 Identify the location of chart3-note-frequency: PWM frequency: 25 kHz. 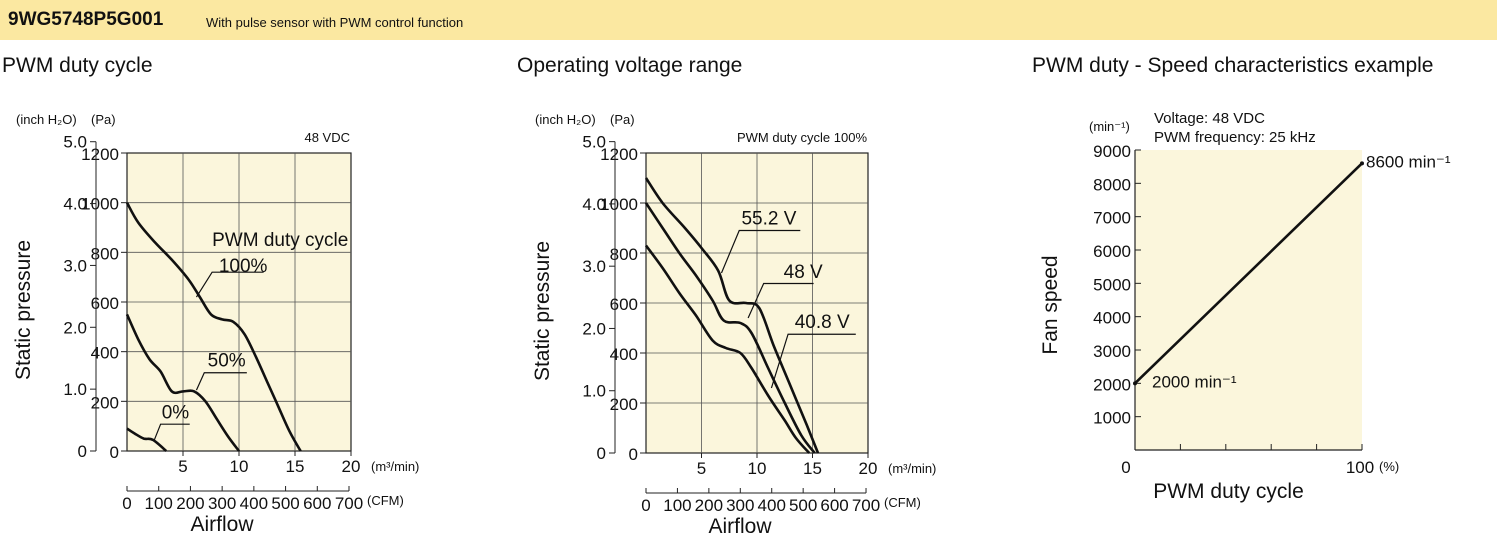
(1235, 137).